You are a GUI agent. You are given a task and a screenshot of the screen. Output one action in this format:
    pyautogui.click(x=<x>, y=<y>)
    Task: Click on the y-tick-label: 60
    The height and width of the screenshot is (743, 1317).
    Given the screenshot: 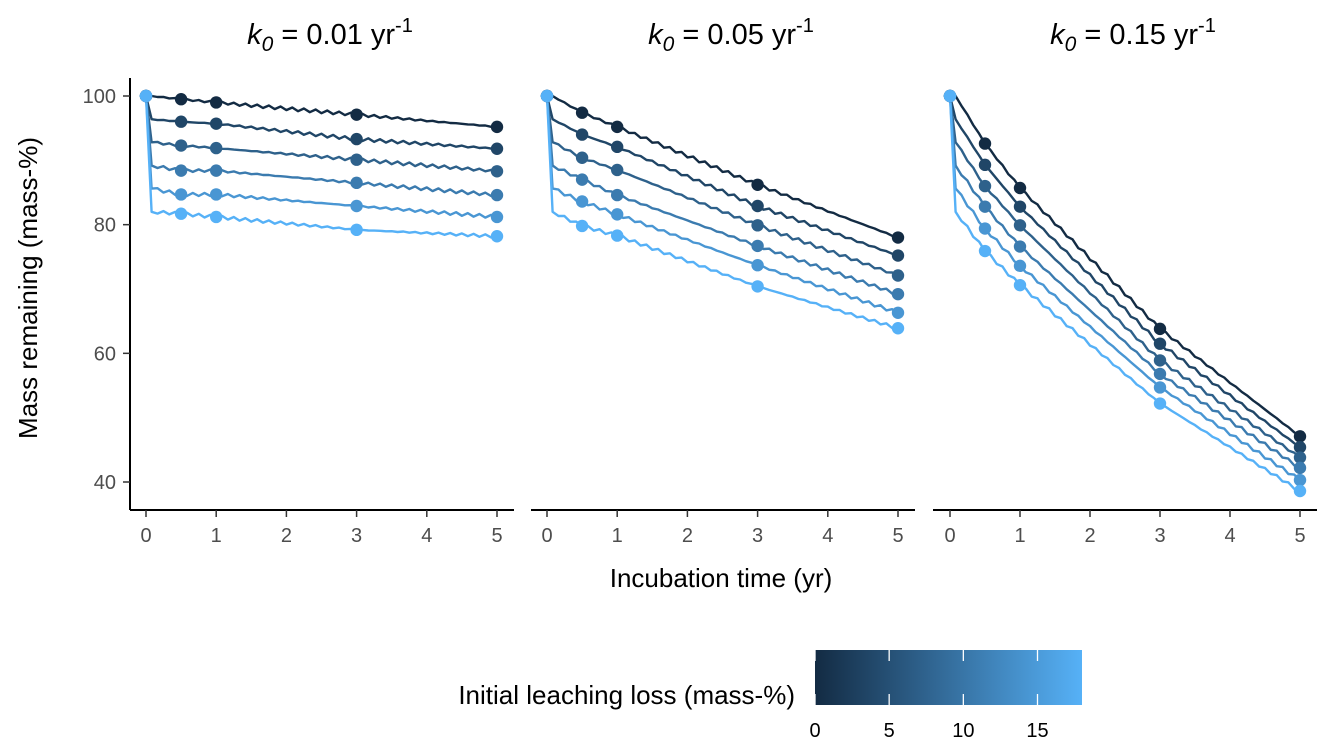 What is the action you would take?
    pyautogui.click(x=105, y=354)
    